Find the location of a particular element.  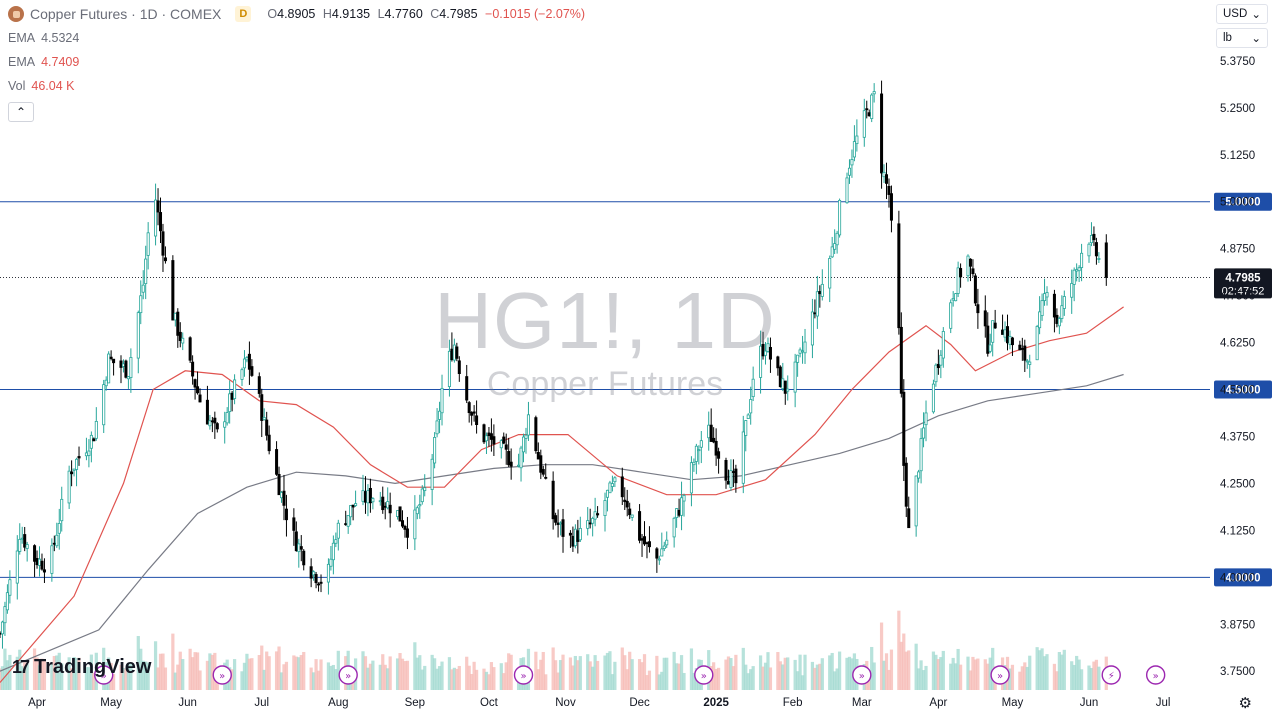

settings-gear-icon: ⚙ is located at coordinates (1245, 703).